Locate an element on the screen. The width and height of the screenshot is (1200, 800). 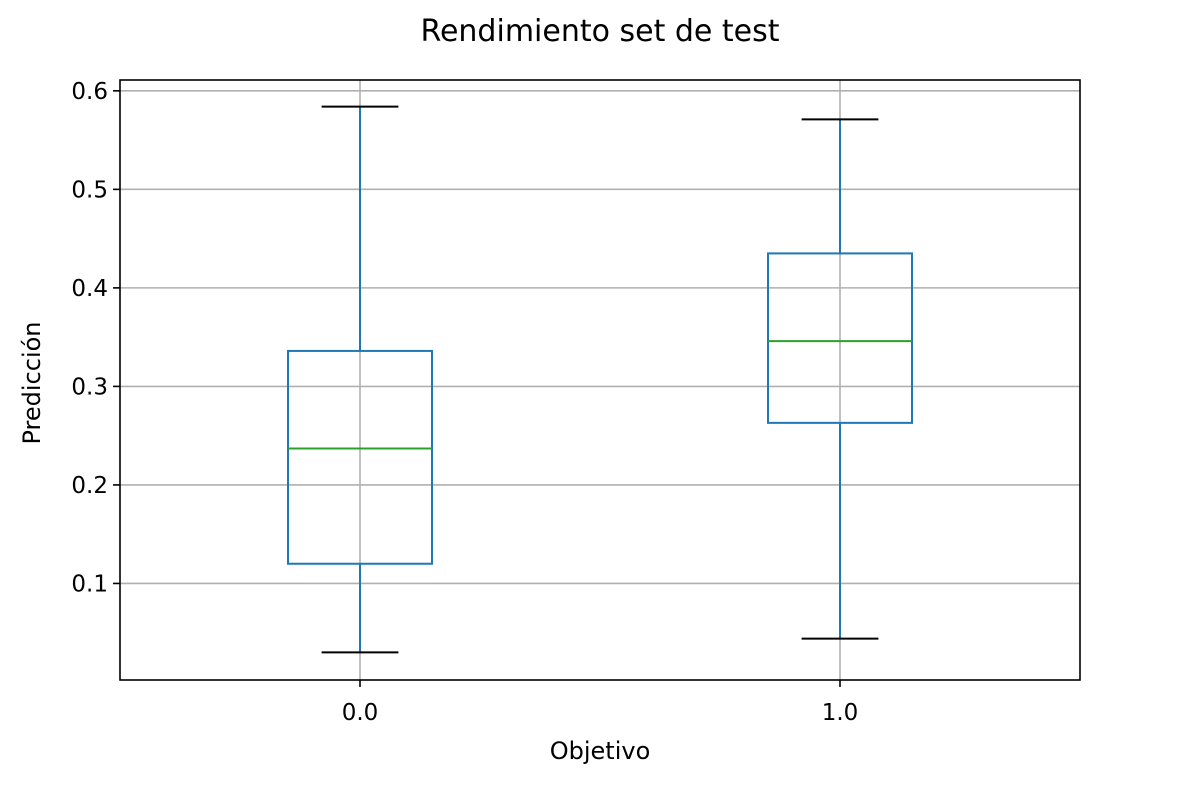
x-tick-label: 1.0 is located at coordinates (840, 713).